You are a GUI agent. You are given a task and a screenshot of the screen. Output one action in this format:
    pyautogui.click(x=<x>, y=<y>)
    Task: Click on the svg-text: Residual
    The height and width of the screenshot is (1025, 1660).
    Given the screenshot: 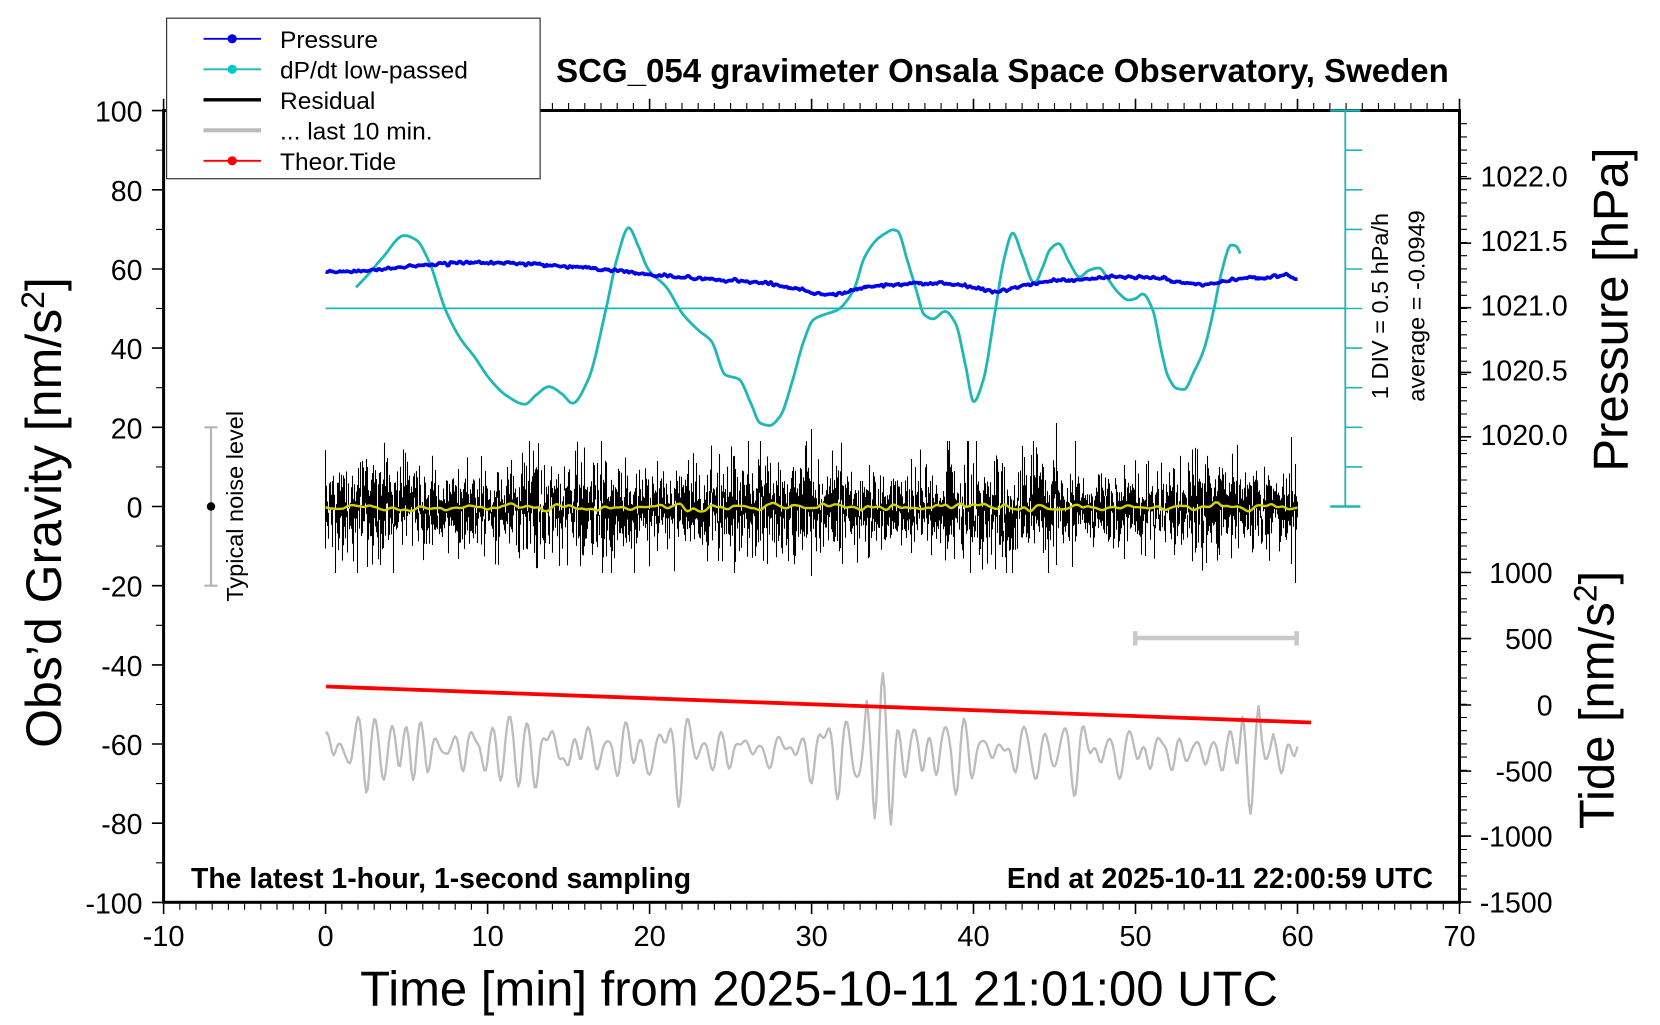 What is the action you would take?
    pyautogui.click(x=327, y=101)
    